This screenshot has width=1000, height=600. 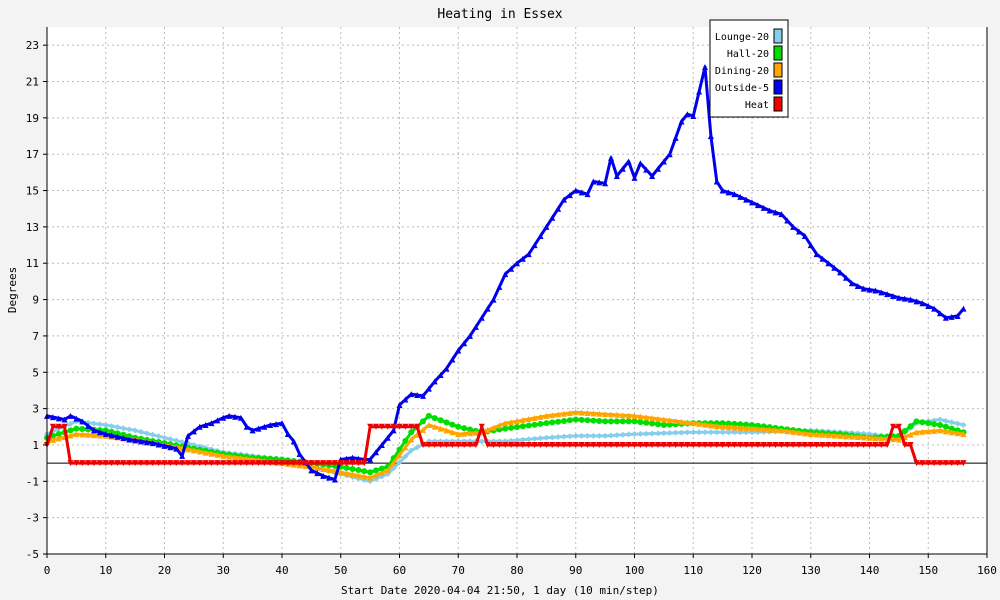 I want to click on x-tick-label: 110, so click(x=693, y=570).